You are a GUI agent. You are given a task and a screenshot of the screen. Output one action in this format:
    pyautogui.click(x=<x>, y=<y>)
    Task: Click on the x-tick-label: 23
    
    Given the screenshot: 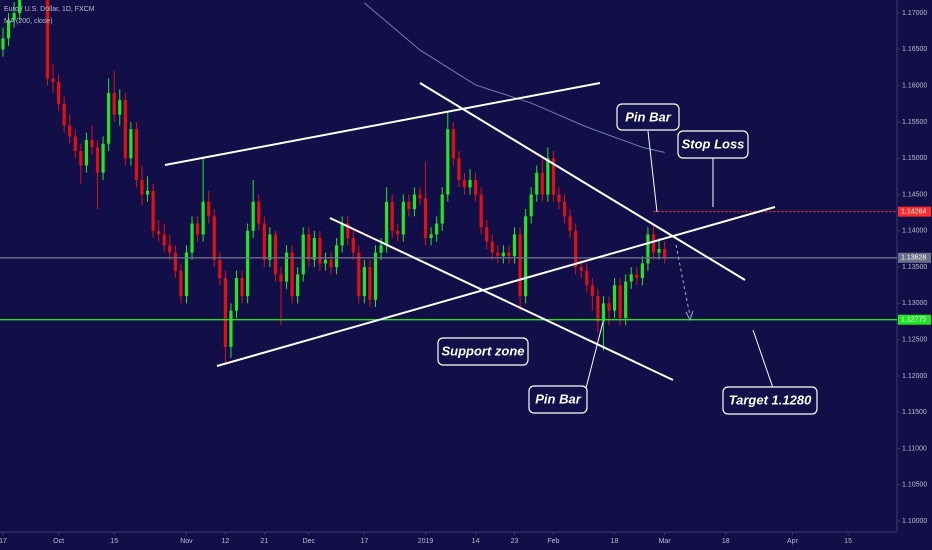 What is the action you would take?
    pyautogui.click(x=515, y=541)
    